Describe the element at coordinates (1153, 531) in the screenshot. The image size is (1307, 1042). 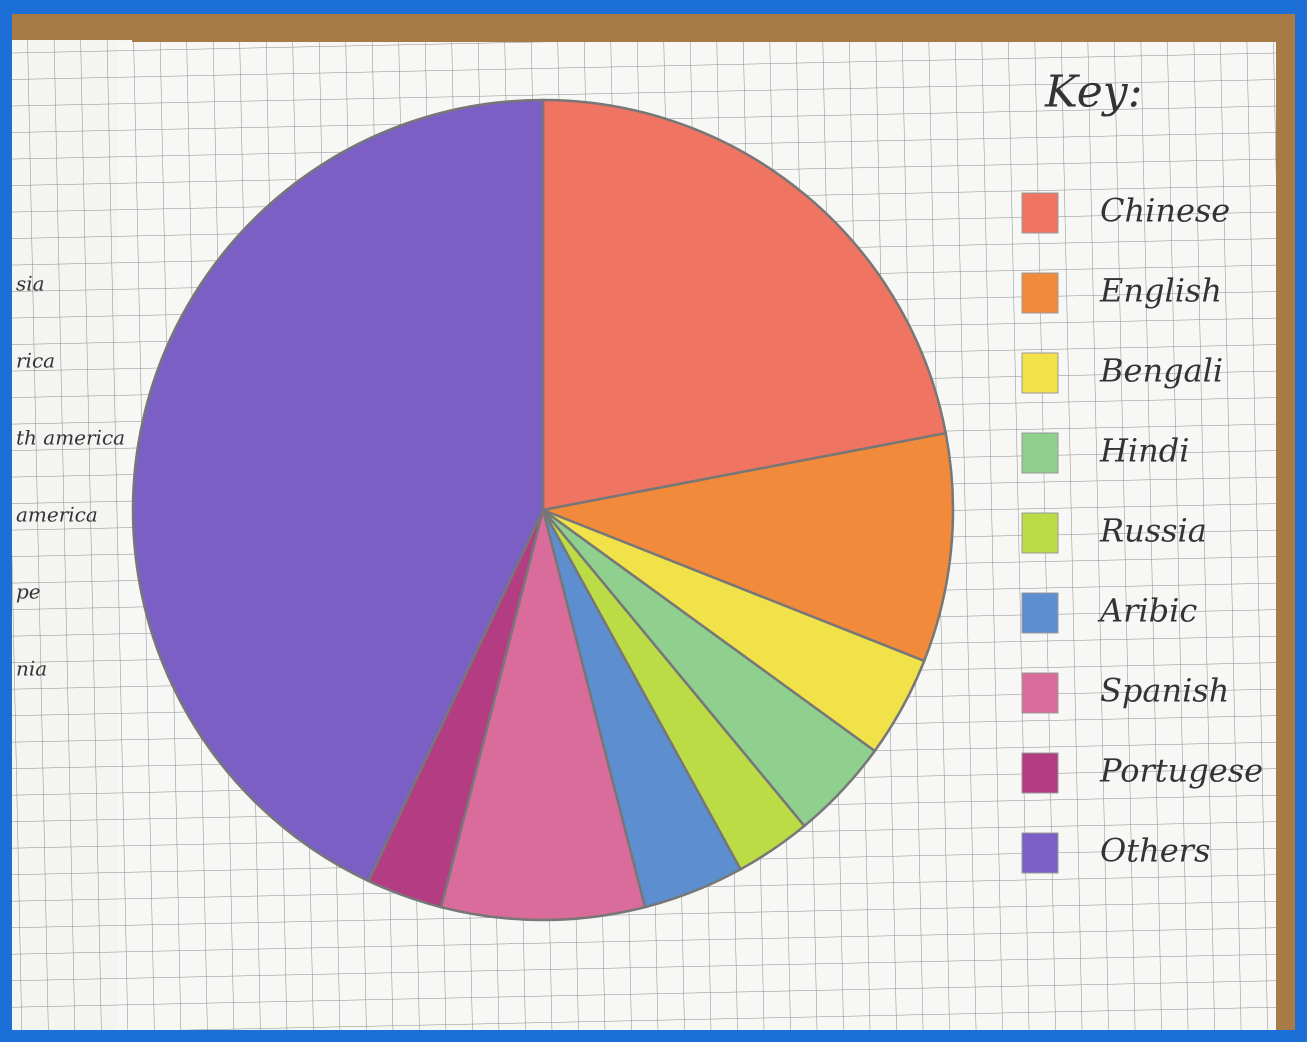
I see `legend-label: Russia` at that location.